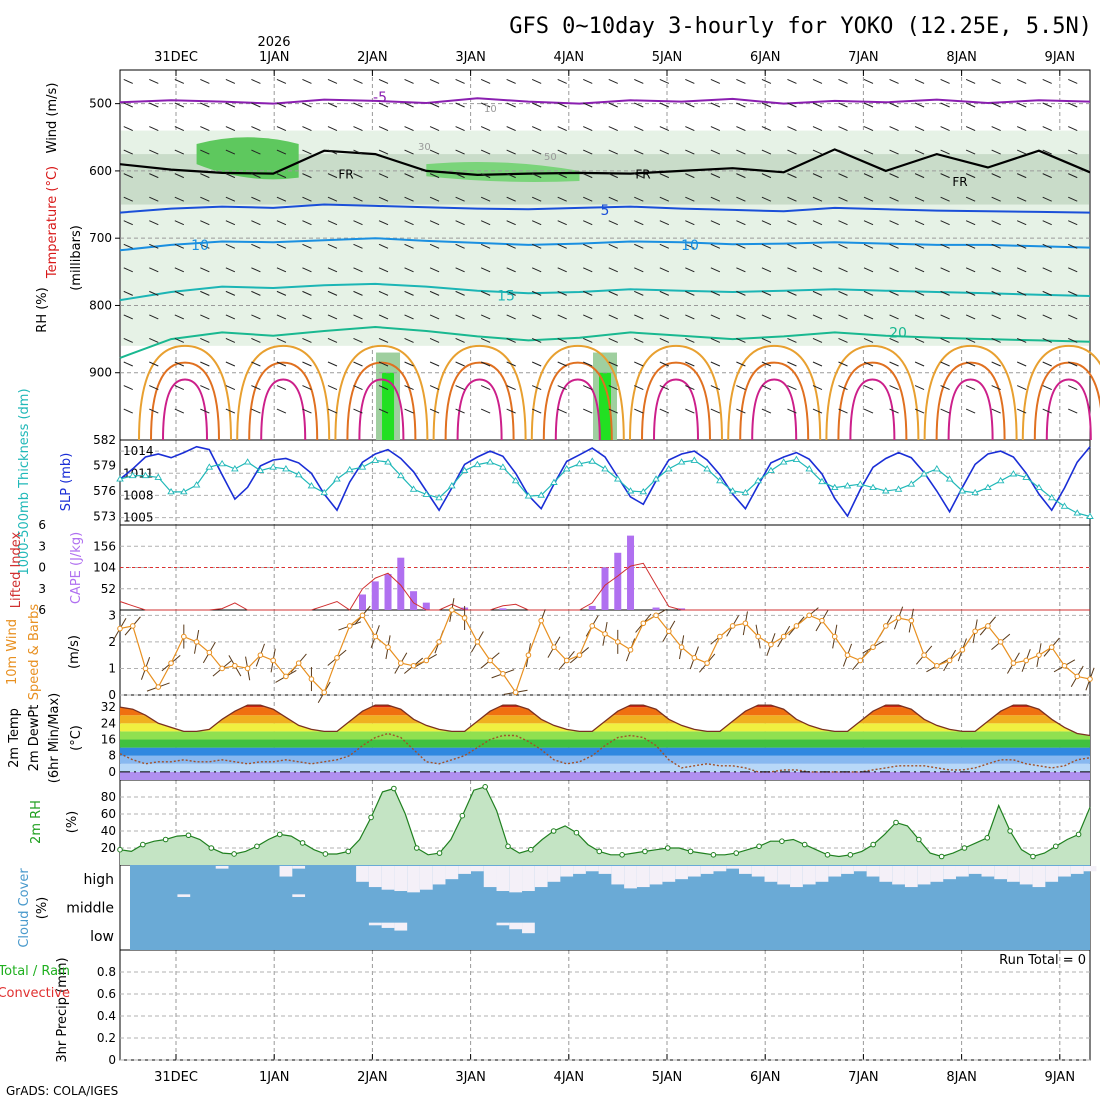  Describe the element at coordinates (24, 908) in the screenshot. I see `ylabel-cloud-cover: Cloud Cover` at that location.